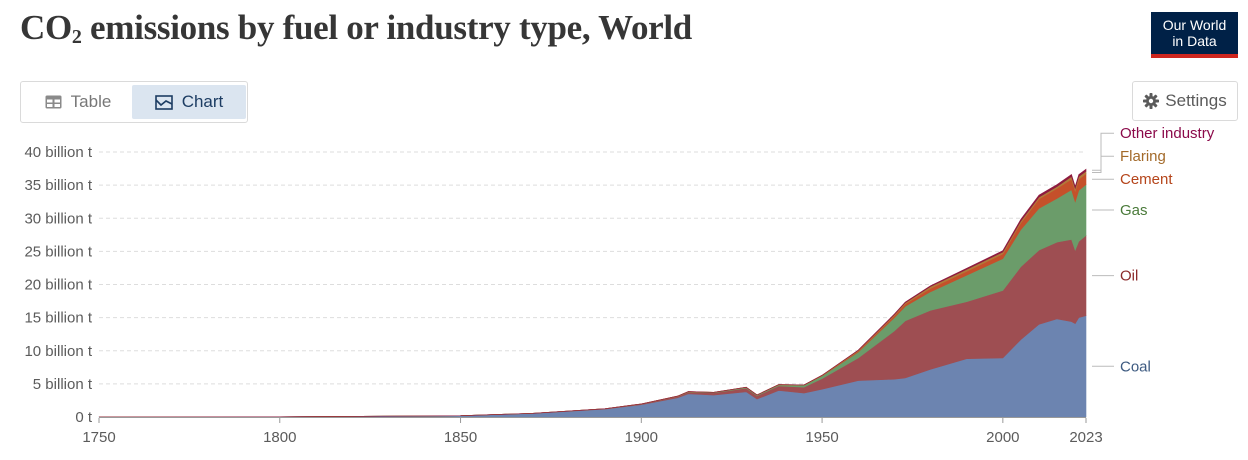 The height and width of the screenshot is (460, 1248). I want to click on series-label-other-industry: Other industry, so click(1167, 133).